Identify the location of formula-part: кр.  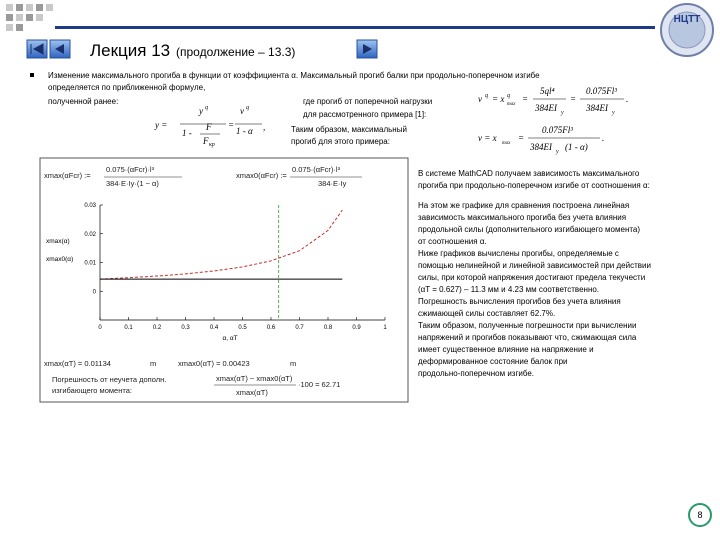
(212, 145).